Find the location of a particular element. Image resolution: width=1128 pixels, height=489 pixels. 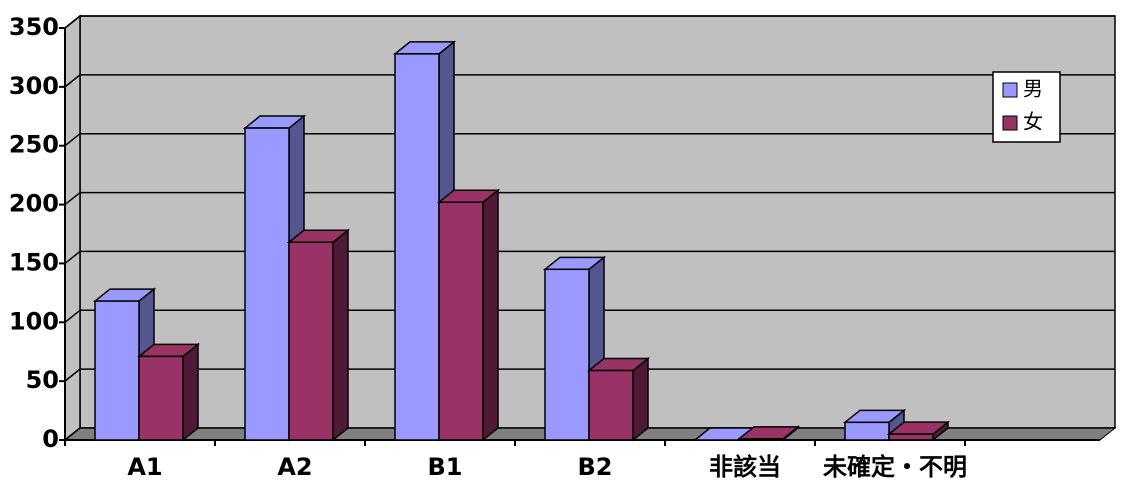

x-tick-label: B2 is located at coordinates (595, 467).